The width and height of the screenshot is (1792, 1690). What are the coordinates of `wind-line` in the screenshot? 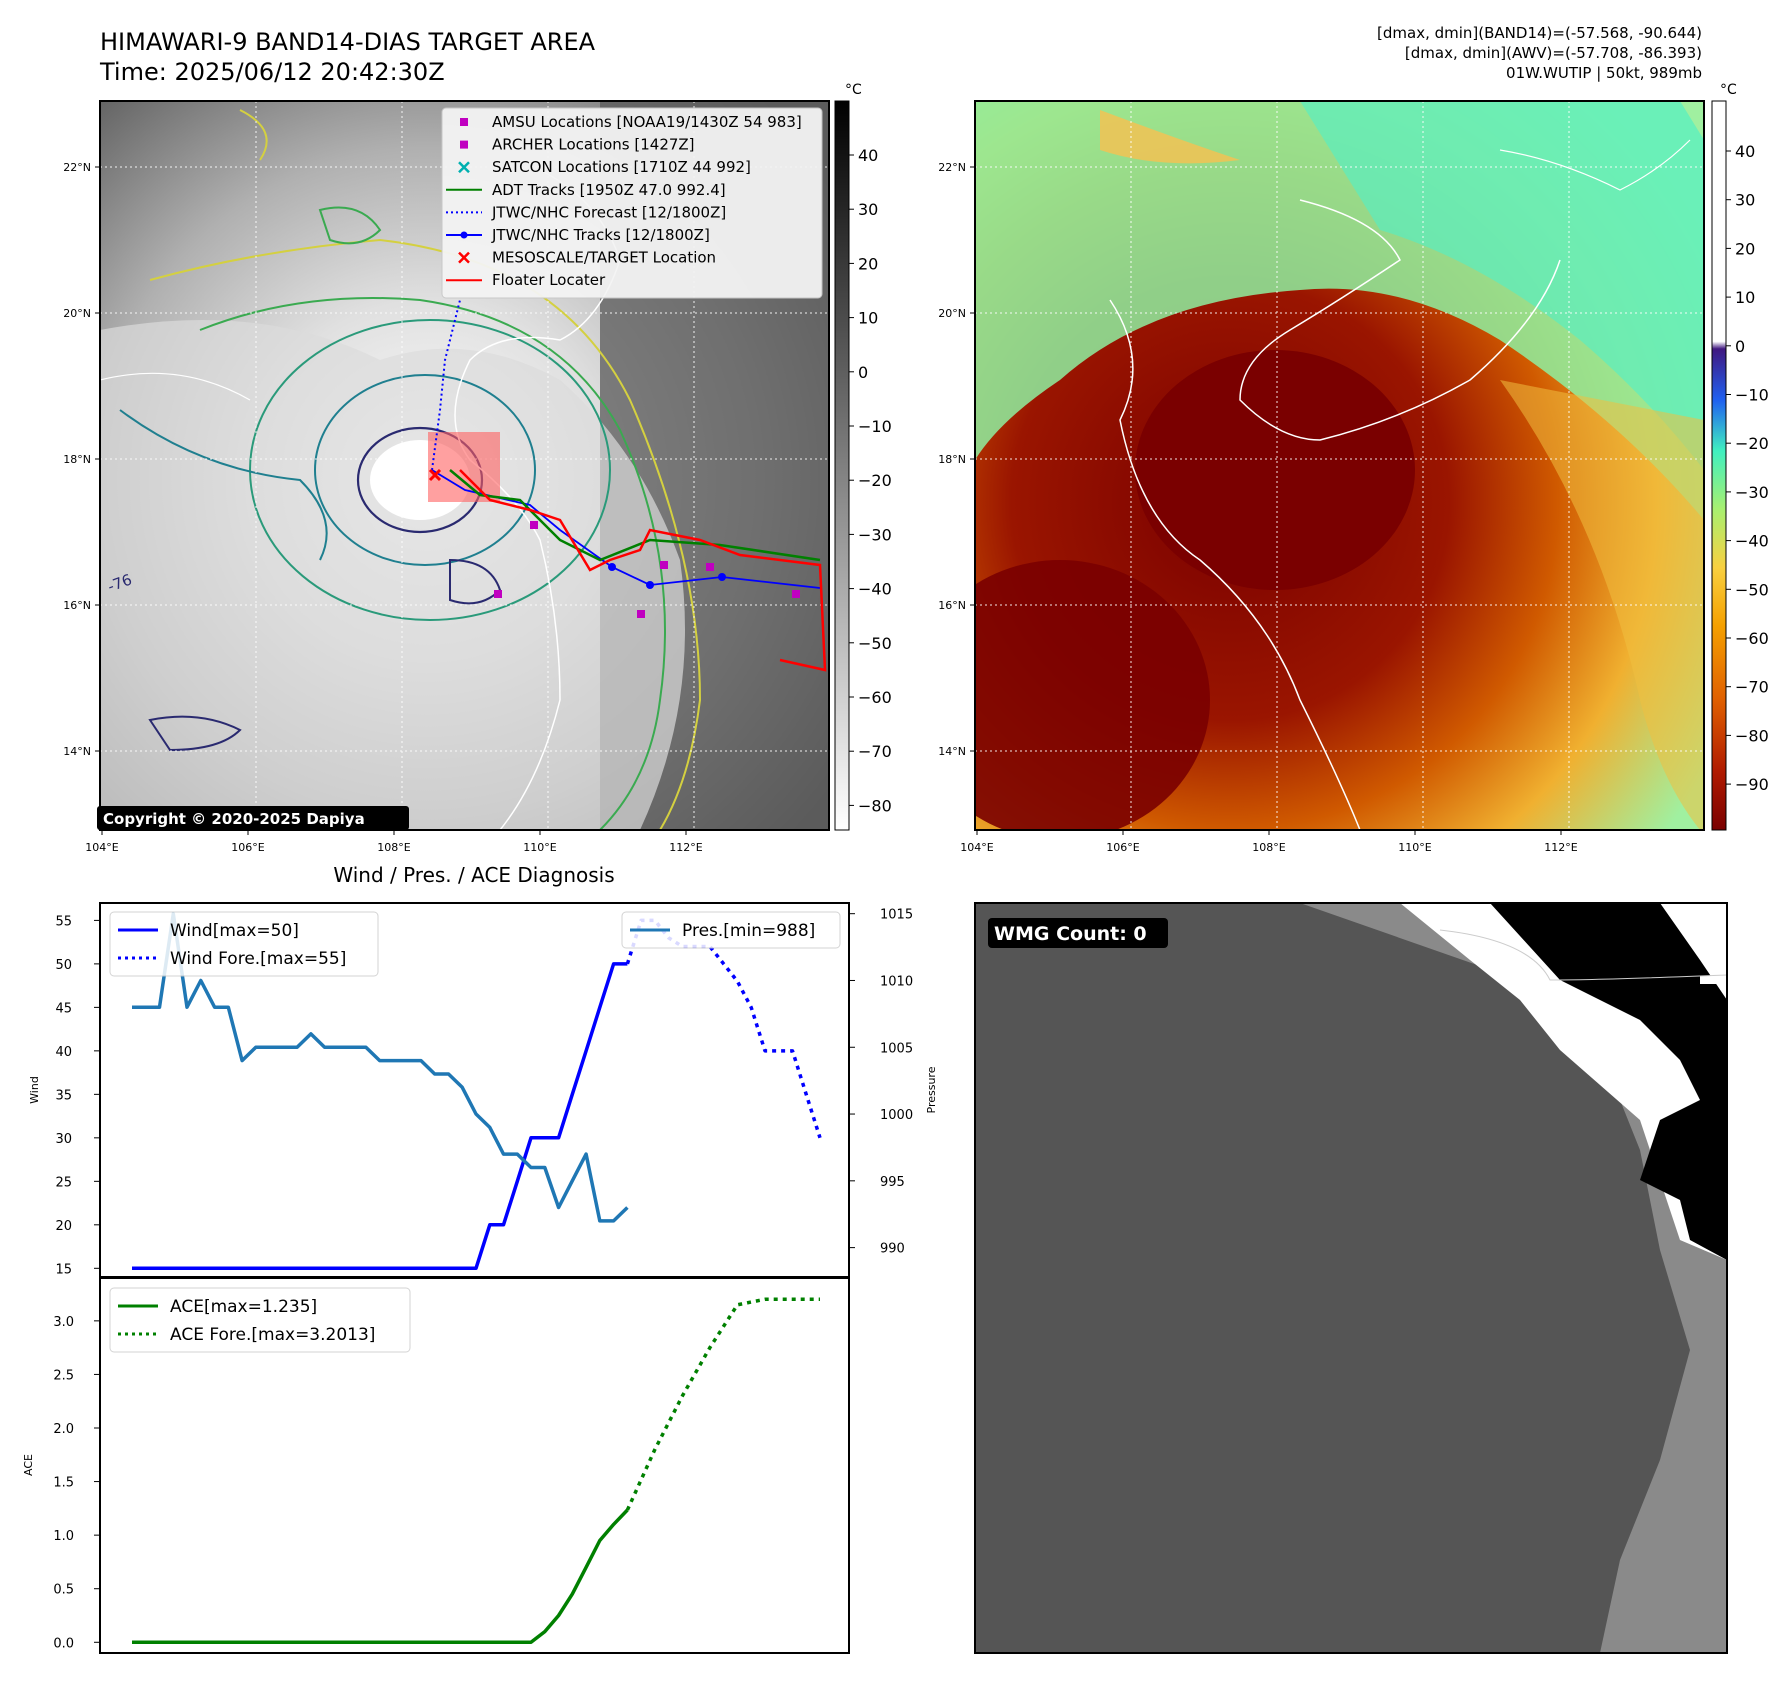 It's located at (380, 1116).